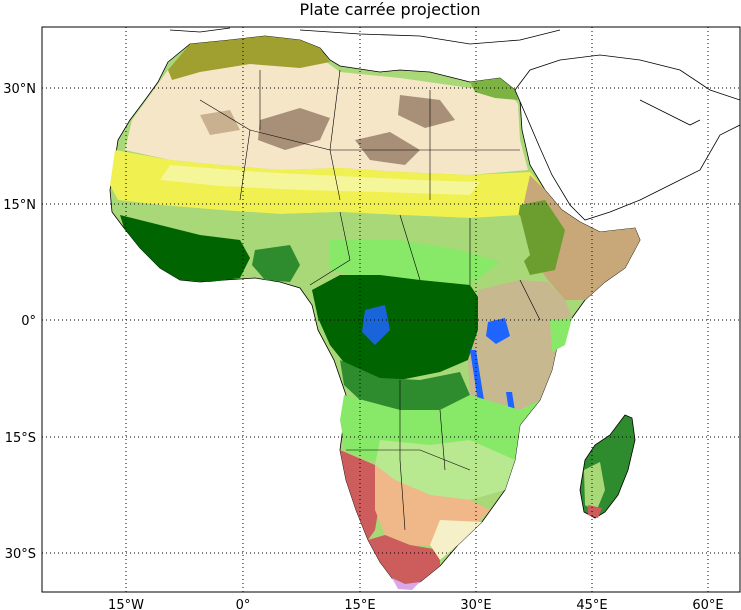  What do you see at coordinates (594, 487) in the screenshot?
I see `madagascar-west-savanna` at bounding box center [594, 487].